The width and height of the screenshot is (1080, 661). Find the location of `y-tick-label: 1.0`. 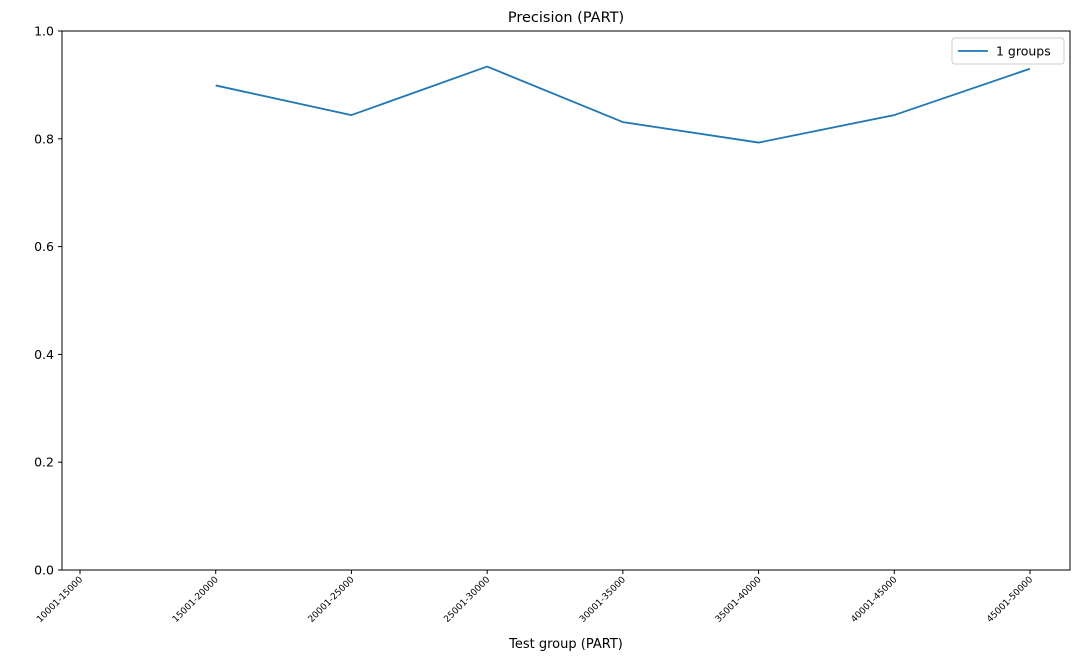

y-tick-label: 1.0 is located at coordinates (44, 31).